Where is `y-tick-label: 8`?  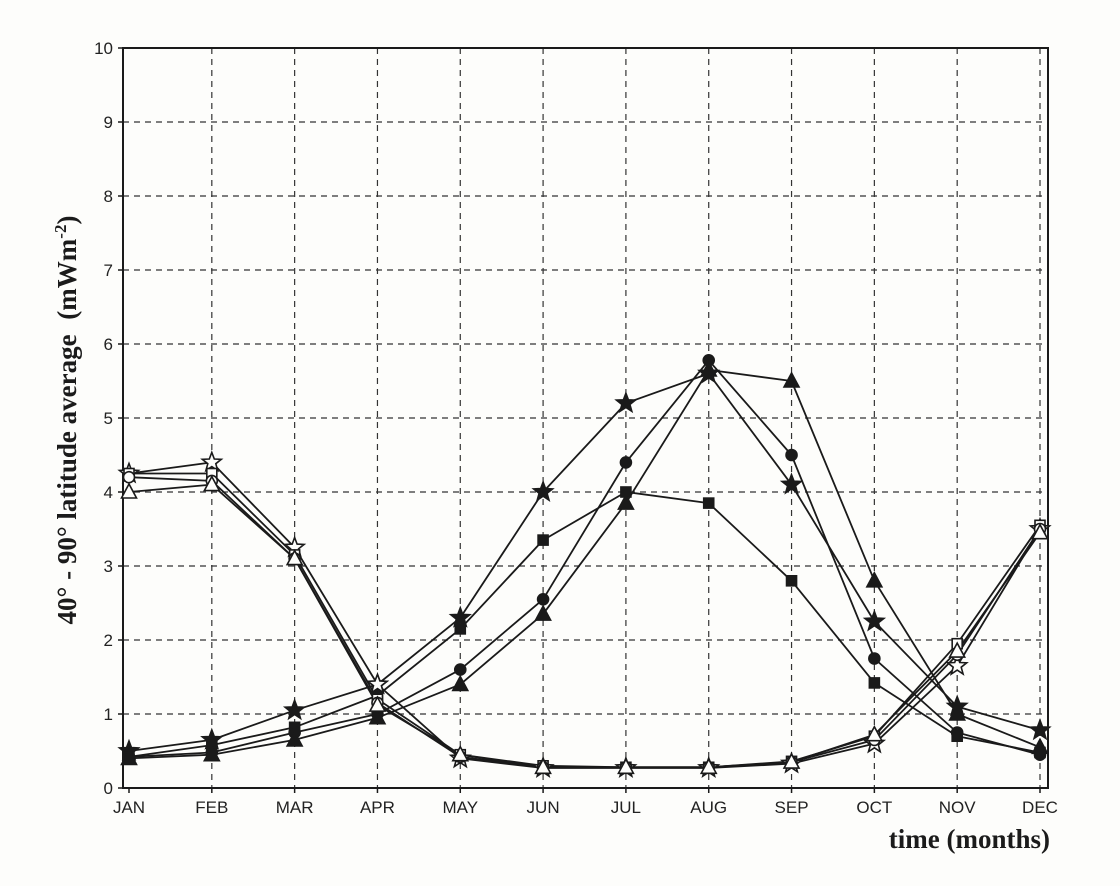
y-tick-label: 8 is located at coordinates (108, 196).